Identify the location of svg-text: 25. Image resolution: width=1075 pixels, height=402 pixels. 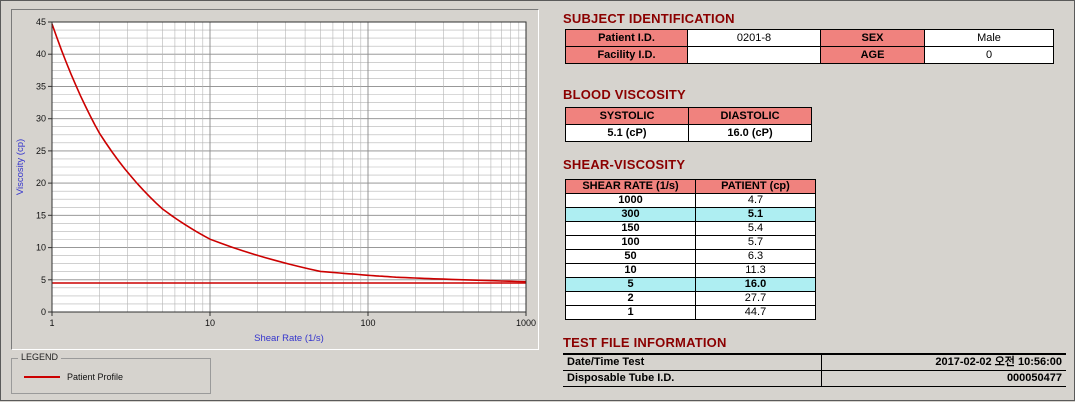
(41, 151).